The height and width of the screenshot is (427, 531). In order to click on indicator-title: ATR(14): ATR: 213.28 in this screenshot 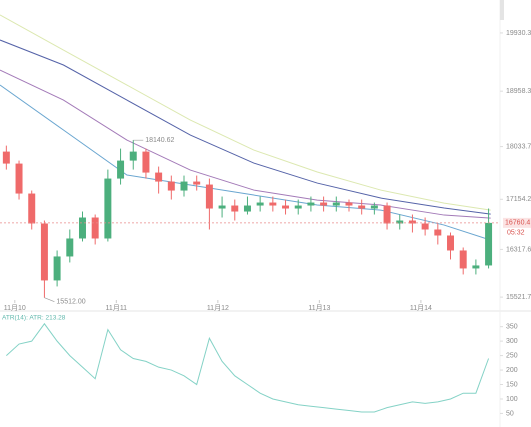, I will do `click(34, 318)`.